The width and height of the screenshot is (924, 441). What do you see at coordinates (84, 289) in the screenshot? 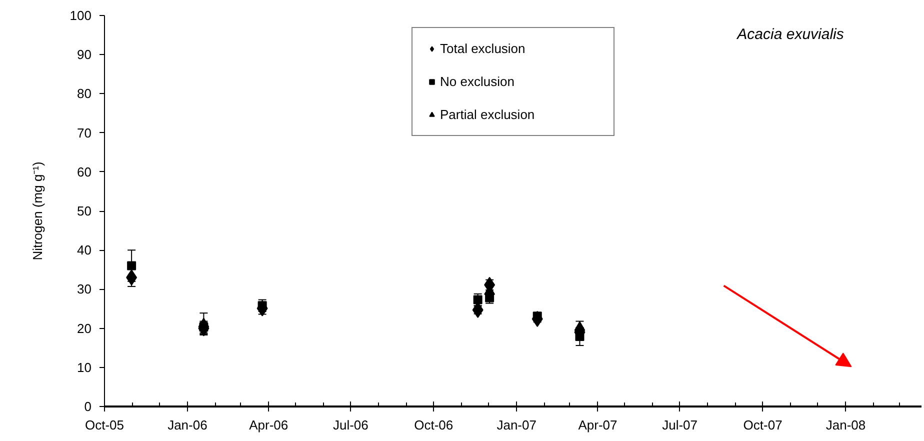
I see `y-tick-label: 30` at bounding box center [84, 289].